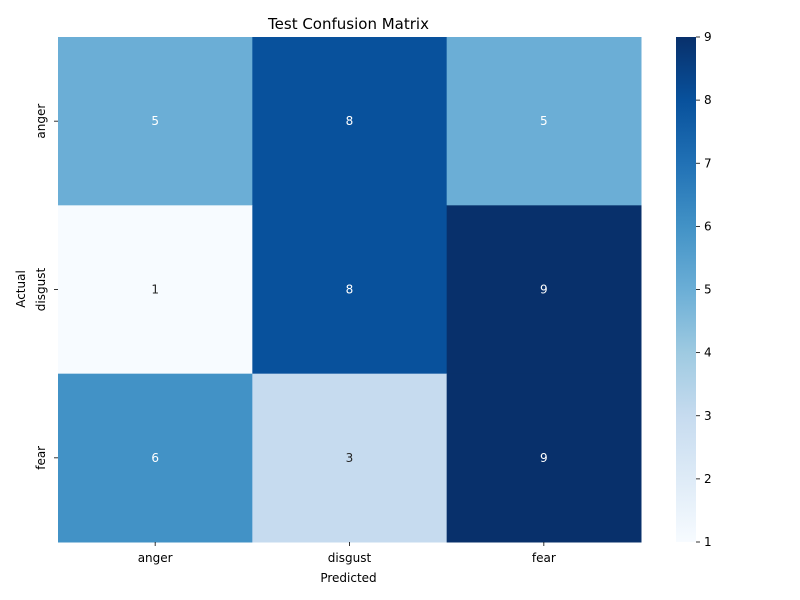  I want to click on cell-value-label: 6, so click(155, 458).